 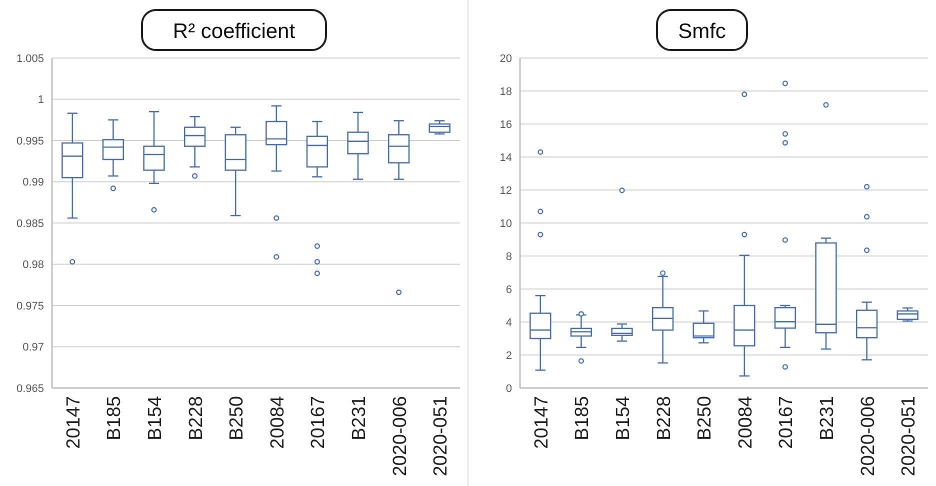 What do you see at coordinates (41, 100) in the screenshot?
I see `y-tick-label: 1` at bounding box center [41, 100].